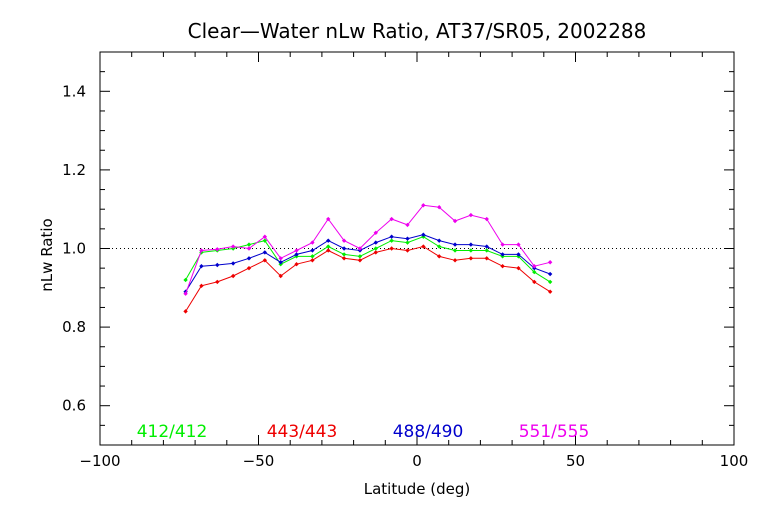 The width and height of the screenshot is (768, 512). What do you see at coordinates (74, 327) in the screenshot?
I see `y-tick-label: 0.8` at bounding box center [74, 327].